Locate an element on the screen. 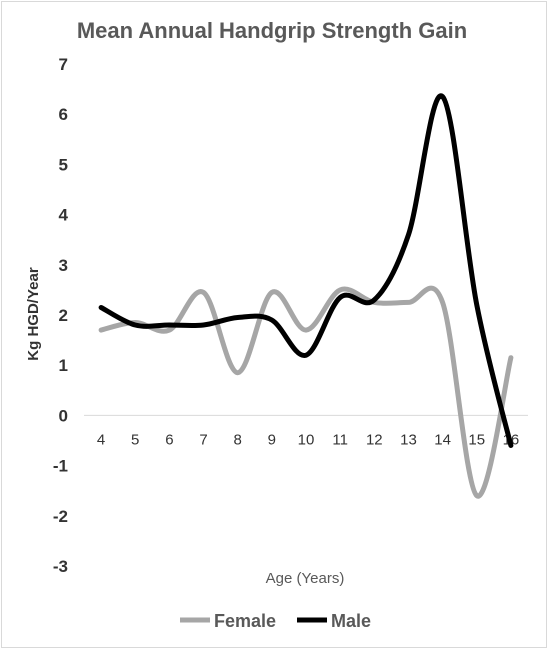 The image size is (550, 651). x-axis-ticks: 4 5 6 7 8 9 10 11 12 13 14 15 16 is located at coordinates (308, 439).